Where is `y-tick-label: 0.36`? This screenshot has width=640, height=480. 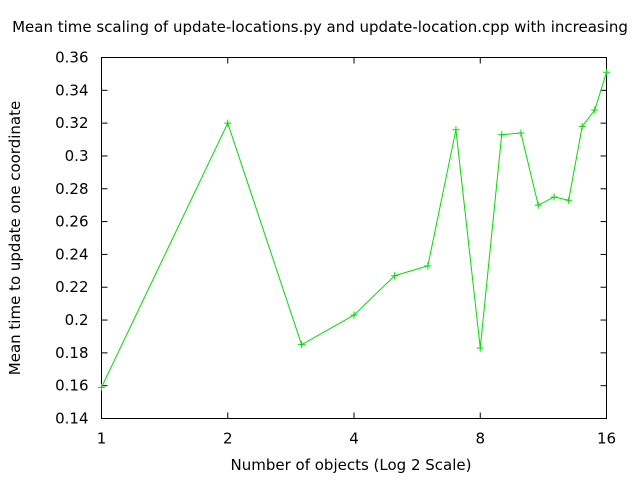 y-tick-label: 0.36 is located at coordinates (71, 58).